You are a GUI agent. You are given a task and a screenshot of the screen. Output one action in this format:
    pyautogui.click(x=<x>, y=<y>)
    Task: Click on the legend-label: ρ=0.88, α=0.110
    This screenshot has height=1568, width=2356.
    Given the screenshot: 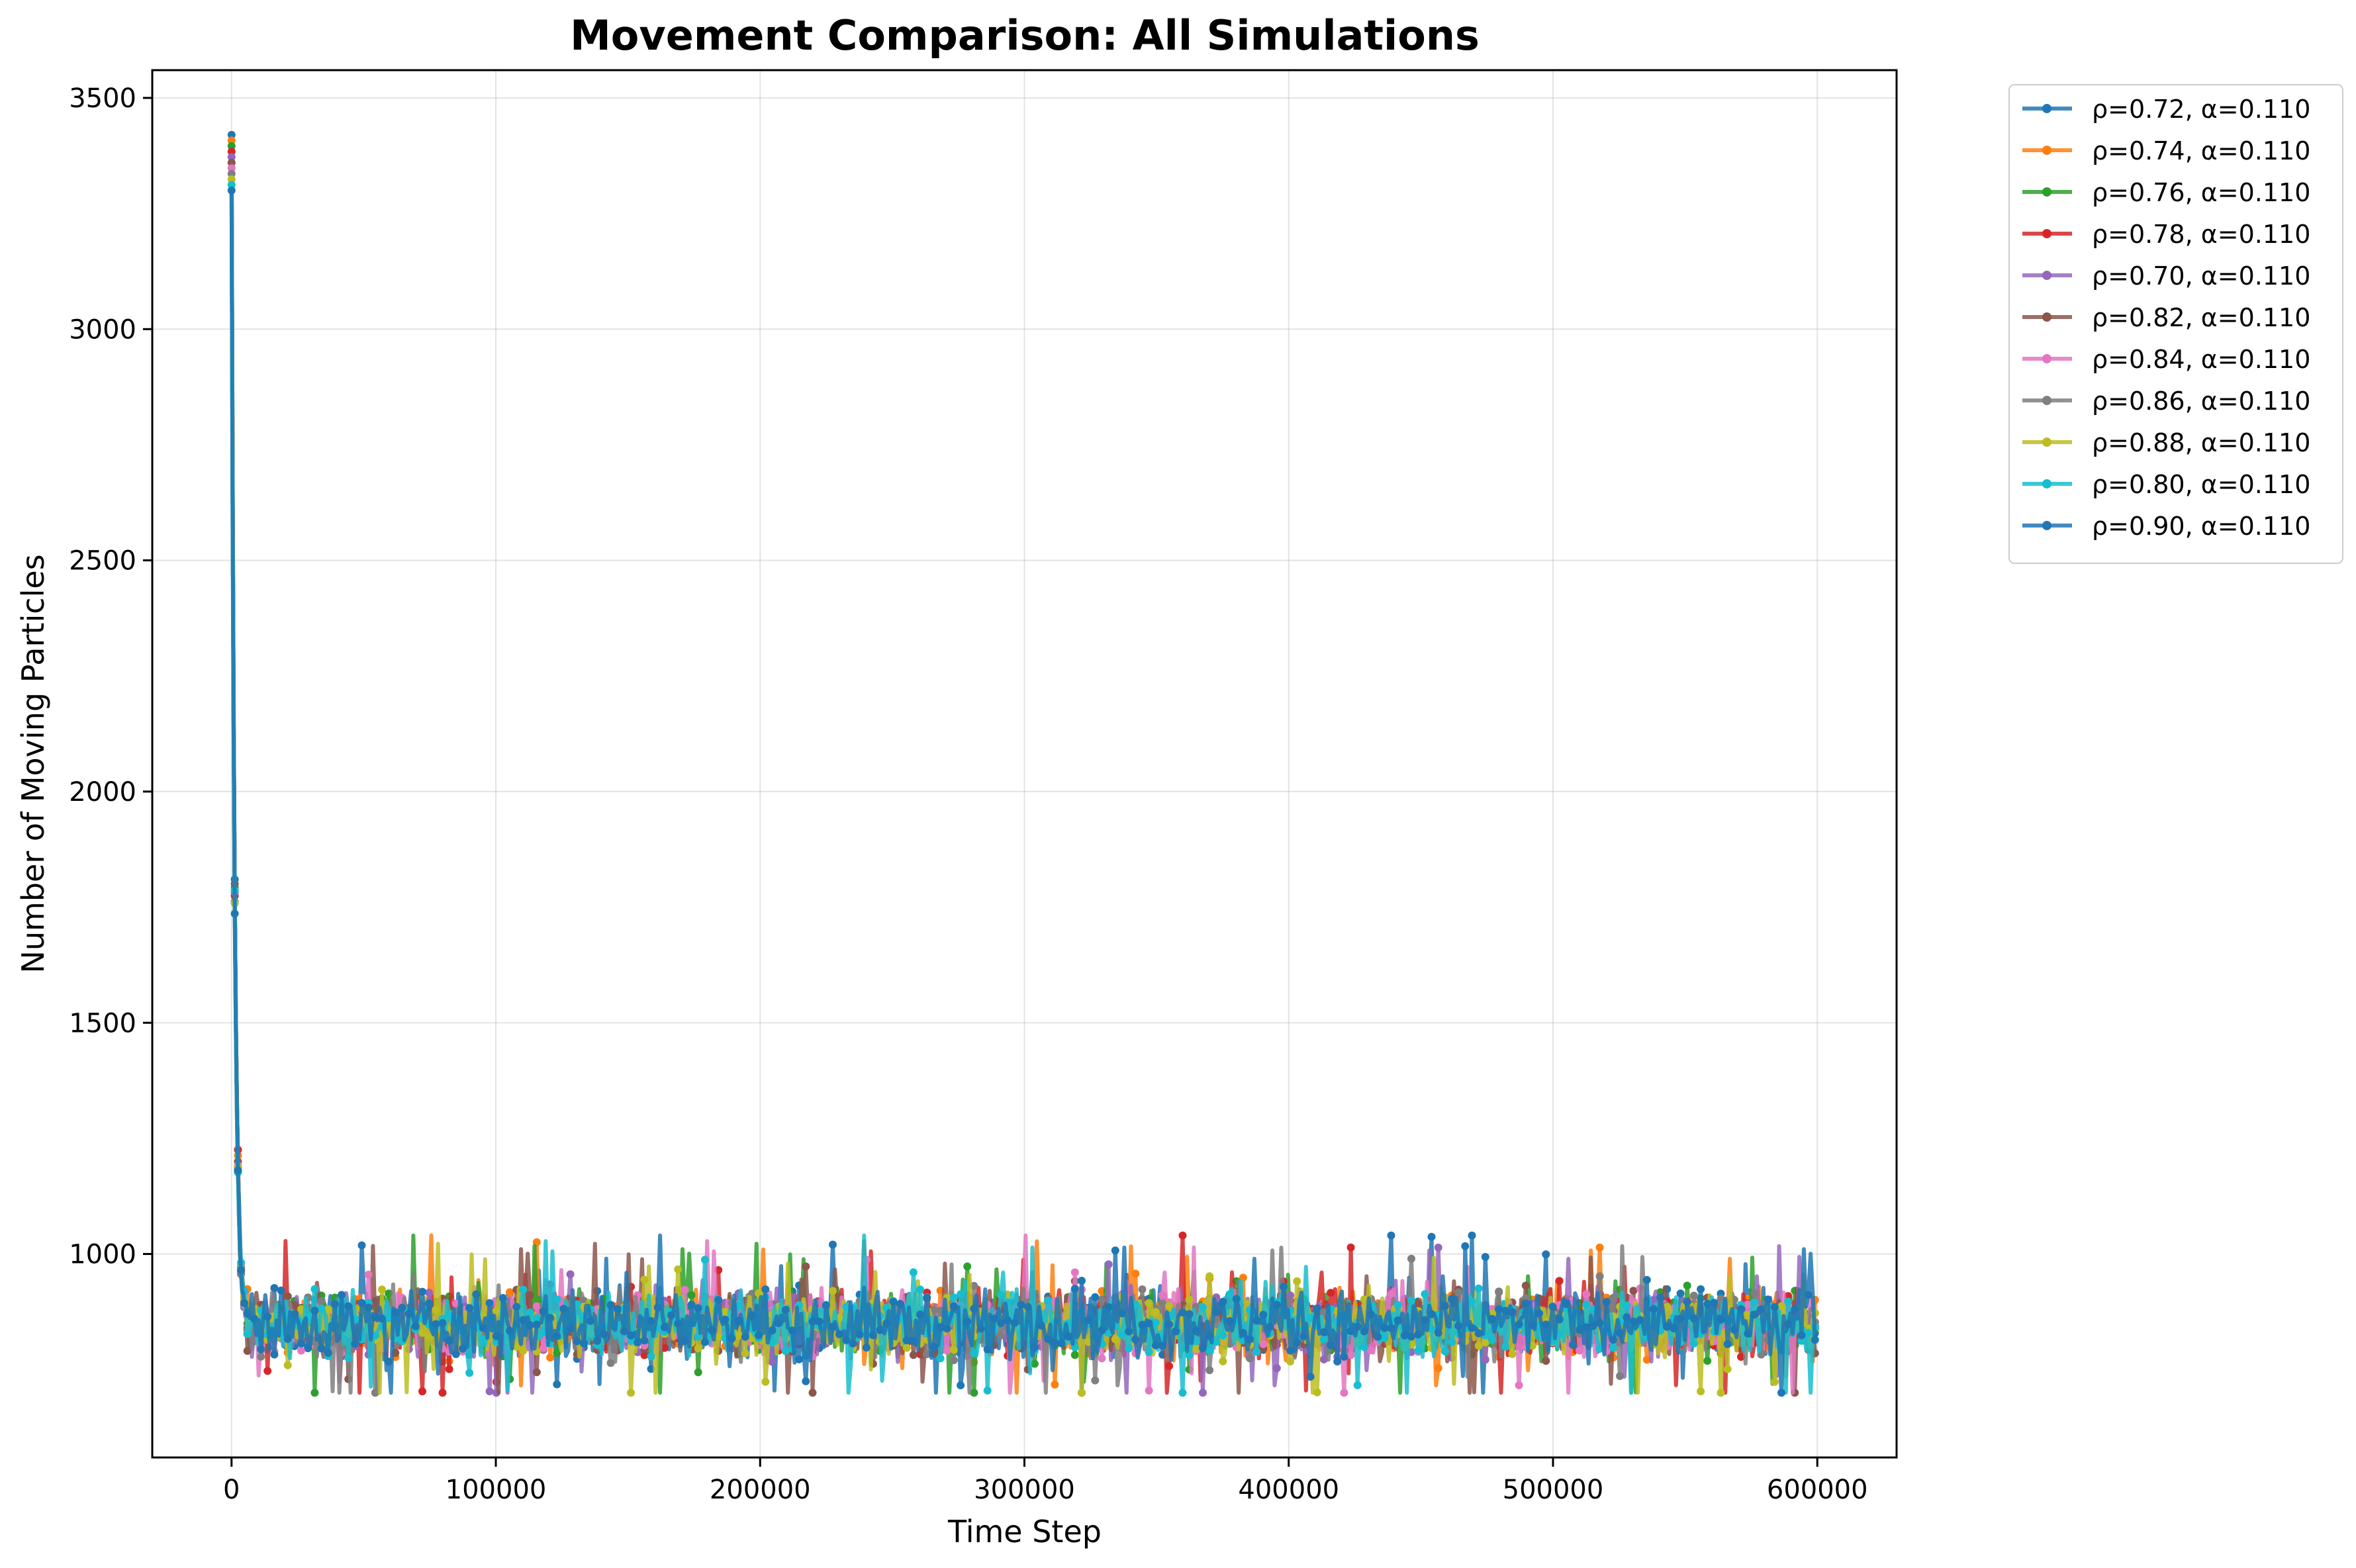 What is the action you would take?
    pyautogui.click(x=2201, y=442)
    